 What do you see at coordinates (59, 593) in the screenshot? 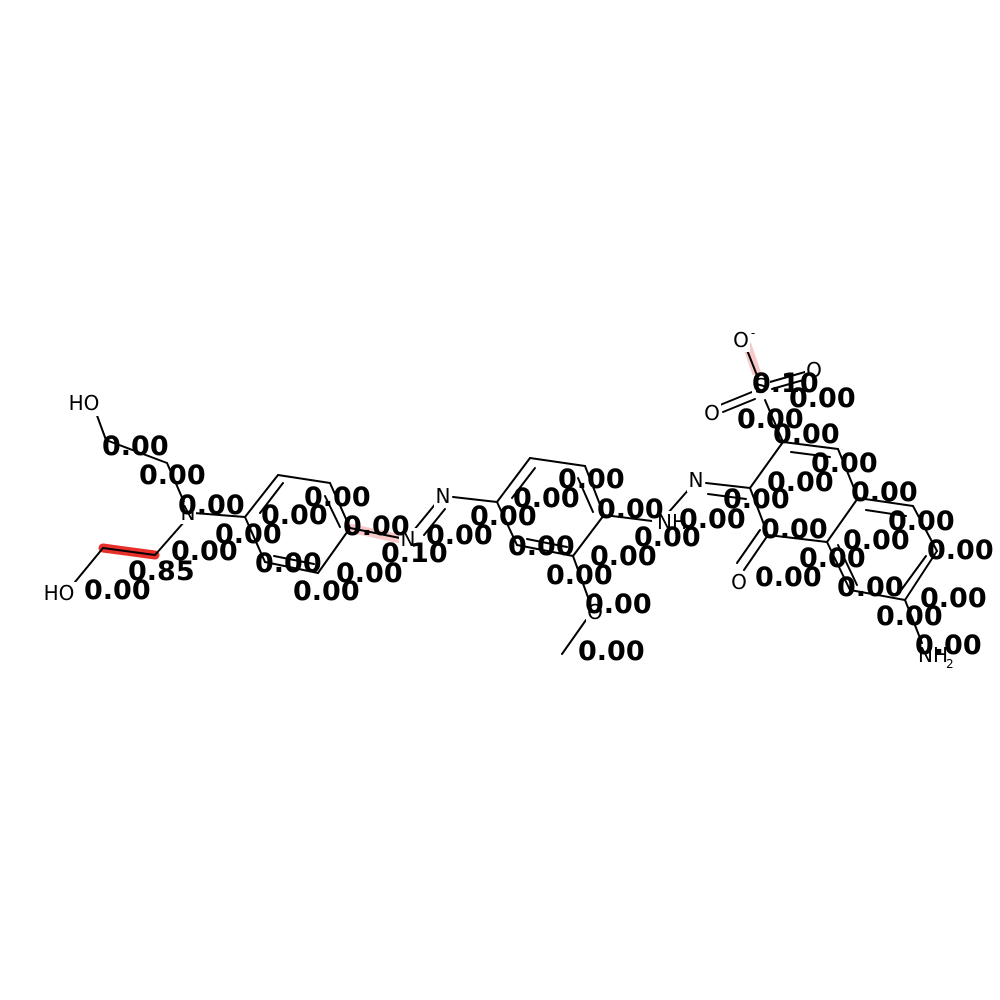
I see `atom-ho-bottom: HO` at bounding box center [59, 593].